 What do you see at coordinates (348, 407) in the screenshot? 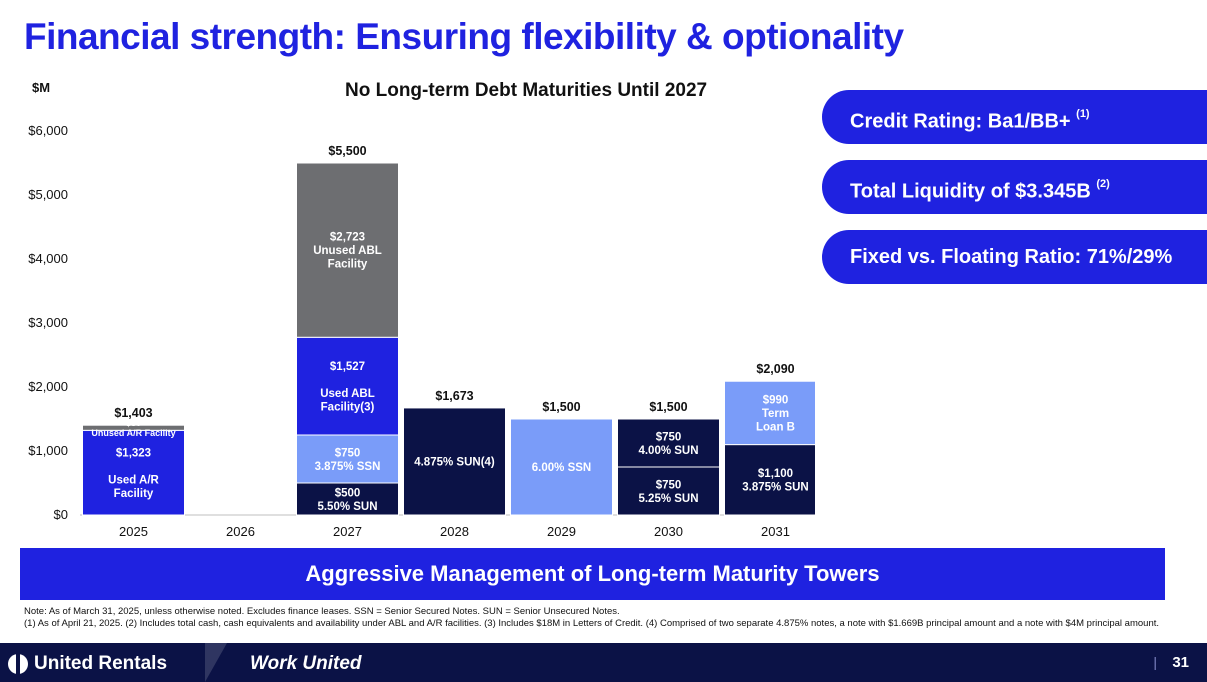
I see `segment-label: Facility(3)` at bounding box center [348, 407].